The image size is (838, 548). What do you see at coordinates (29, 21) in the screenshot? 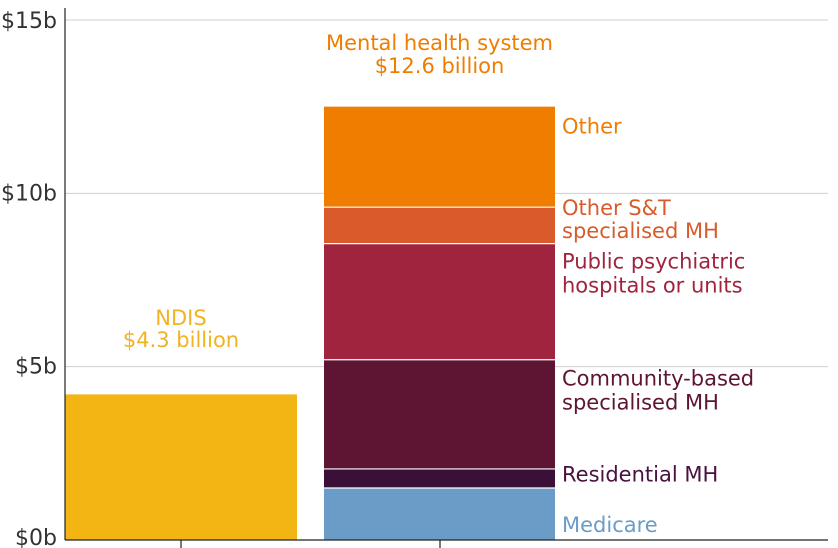
I see `y-tick-label: $15b` at bounding box center [29, 21].